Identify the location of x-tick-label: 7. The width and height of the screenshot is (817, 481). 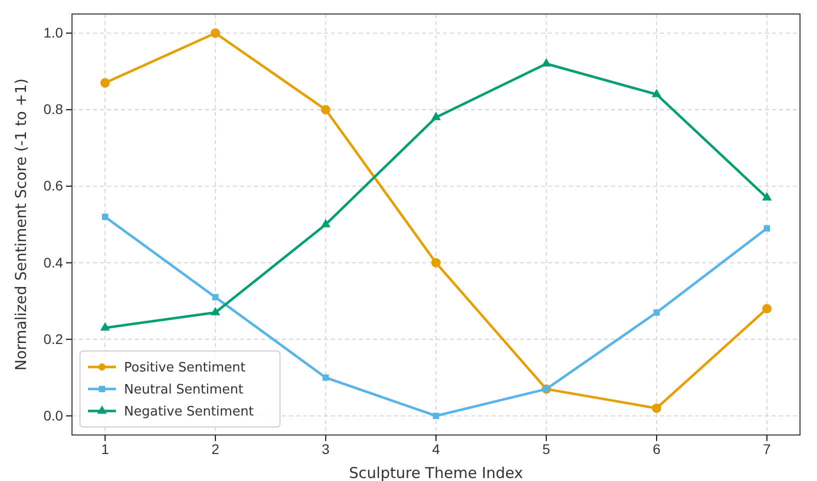
(767, 448).